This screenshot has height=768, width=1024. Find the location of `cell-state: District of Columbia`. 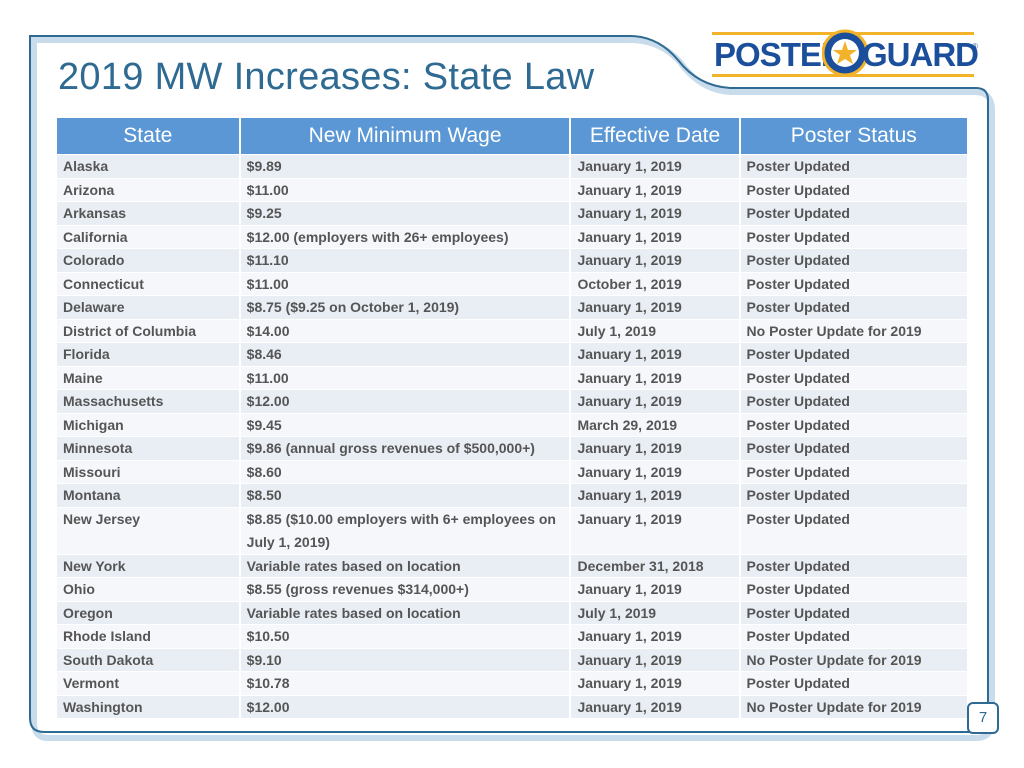

cell-state: District of Columbia is located at coordinates (149, 330).